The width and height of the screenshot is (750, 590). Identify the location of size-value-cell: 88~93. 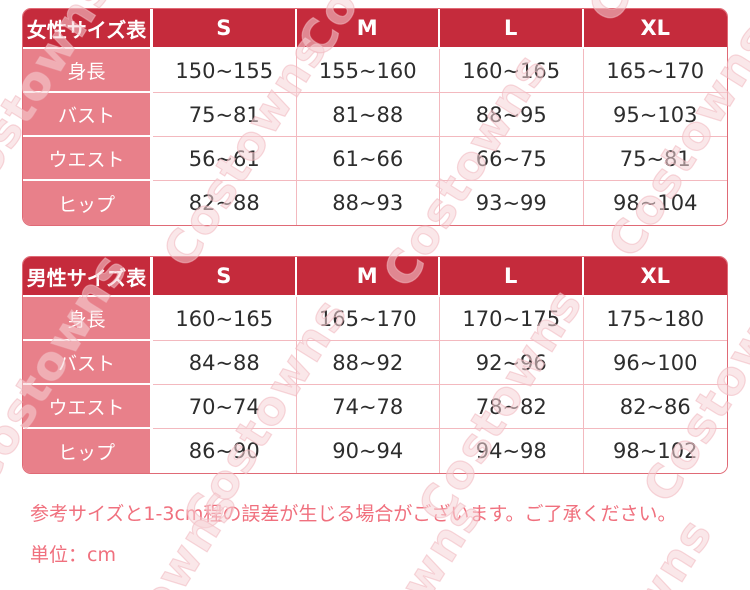
(368, 203).